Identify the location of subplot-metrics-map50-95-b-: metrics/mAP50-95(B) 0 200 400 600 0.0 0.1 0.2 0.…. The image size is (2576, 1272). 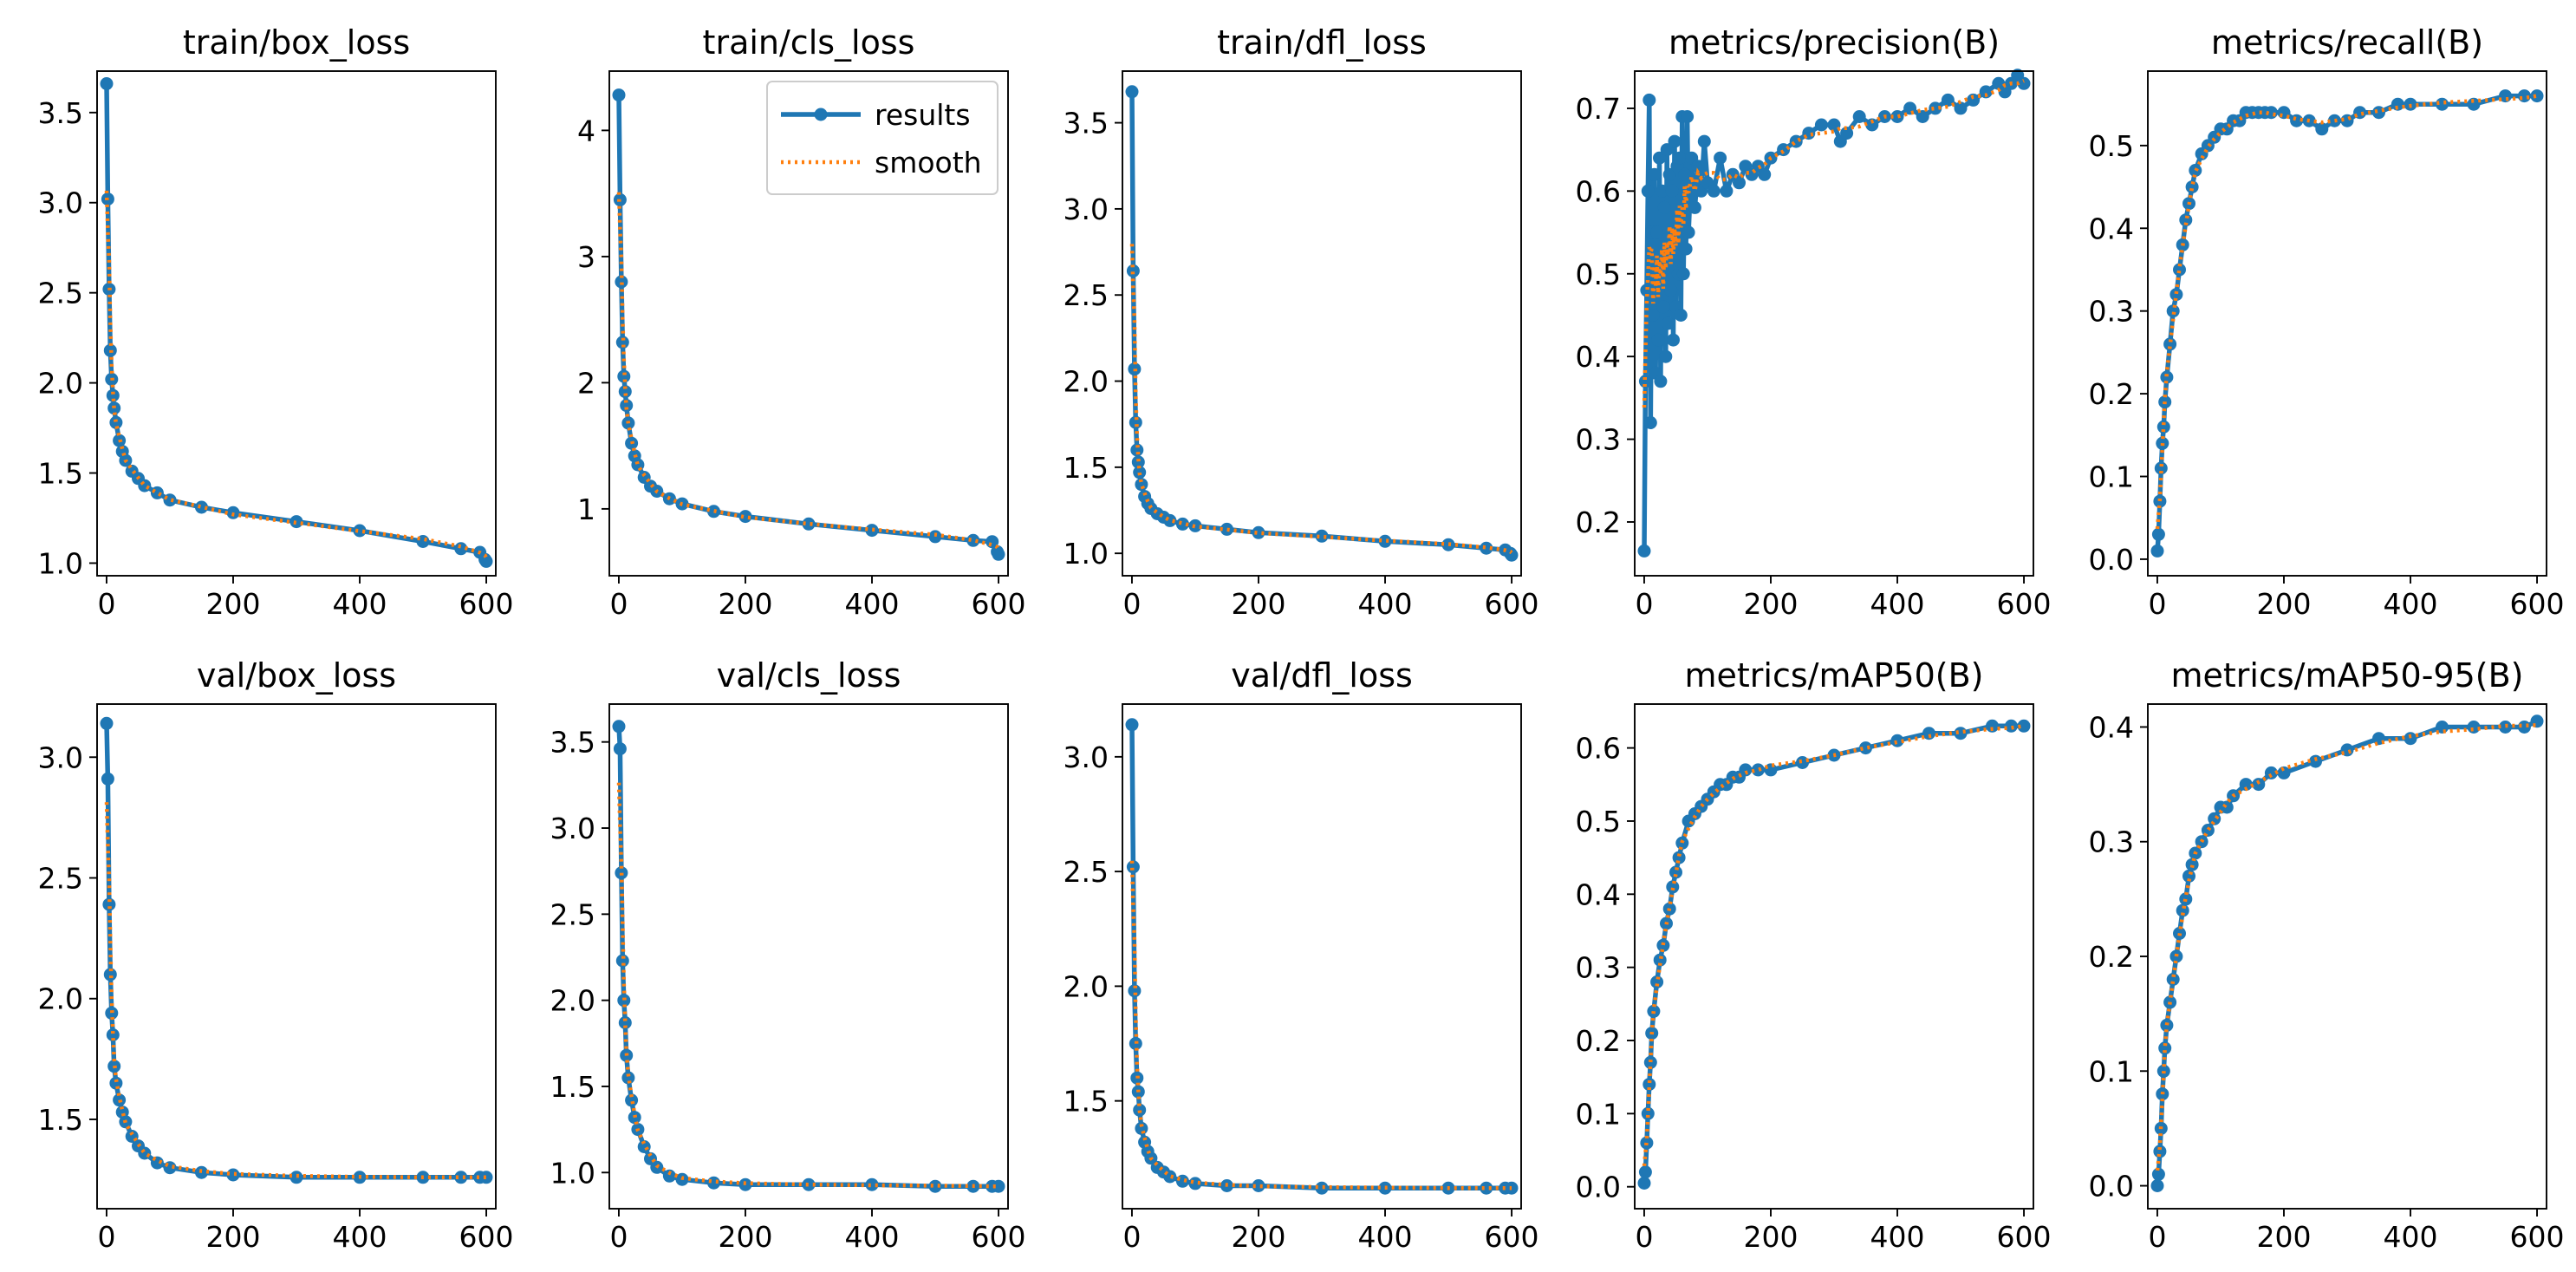
(2327, 955).